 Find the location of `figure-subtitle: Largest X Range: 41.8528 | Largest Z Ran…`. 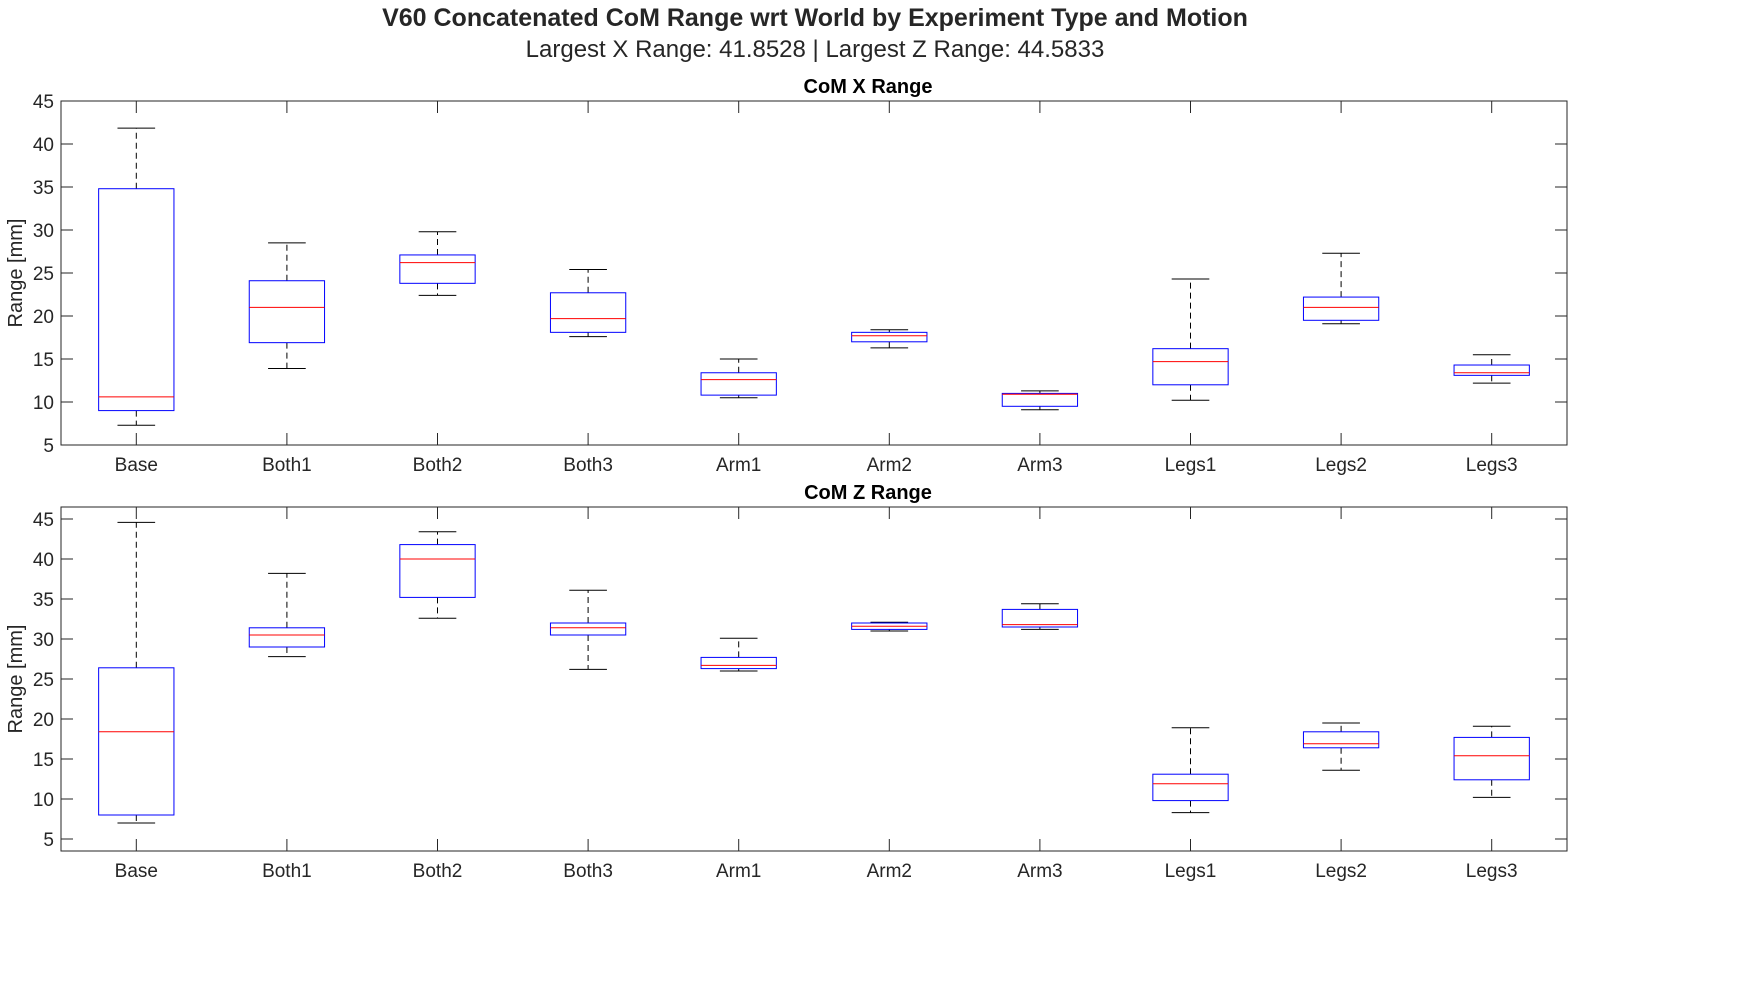

figure-subtitle: Largest X Range: 41.8528 | Largest Z Ran… is located at coordinates (815, 49).